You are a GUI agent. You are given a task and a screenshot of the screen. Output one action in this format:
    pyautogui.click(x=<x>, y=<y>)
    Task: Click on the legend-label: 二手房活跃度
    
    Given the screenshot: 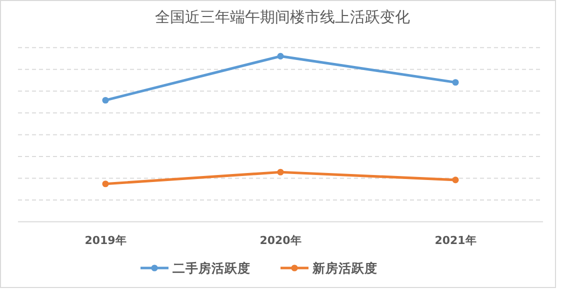 What is the action you would take?
    pyautogui.click(x=211, y=268)
    